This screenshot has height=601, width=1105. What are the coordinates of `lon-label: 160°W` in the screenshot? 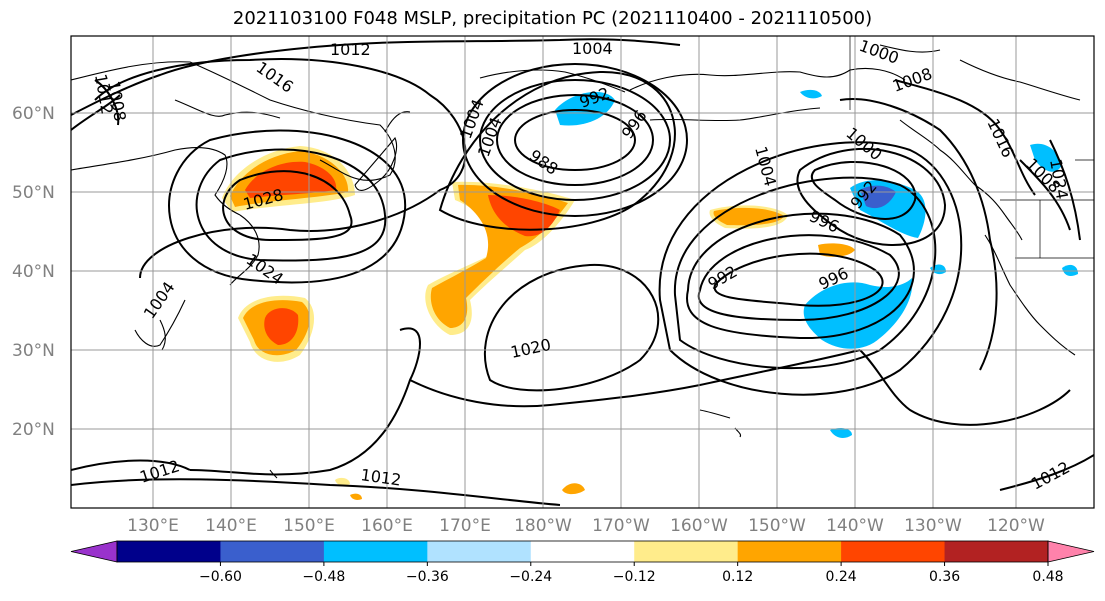 It's located at (699, 526).